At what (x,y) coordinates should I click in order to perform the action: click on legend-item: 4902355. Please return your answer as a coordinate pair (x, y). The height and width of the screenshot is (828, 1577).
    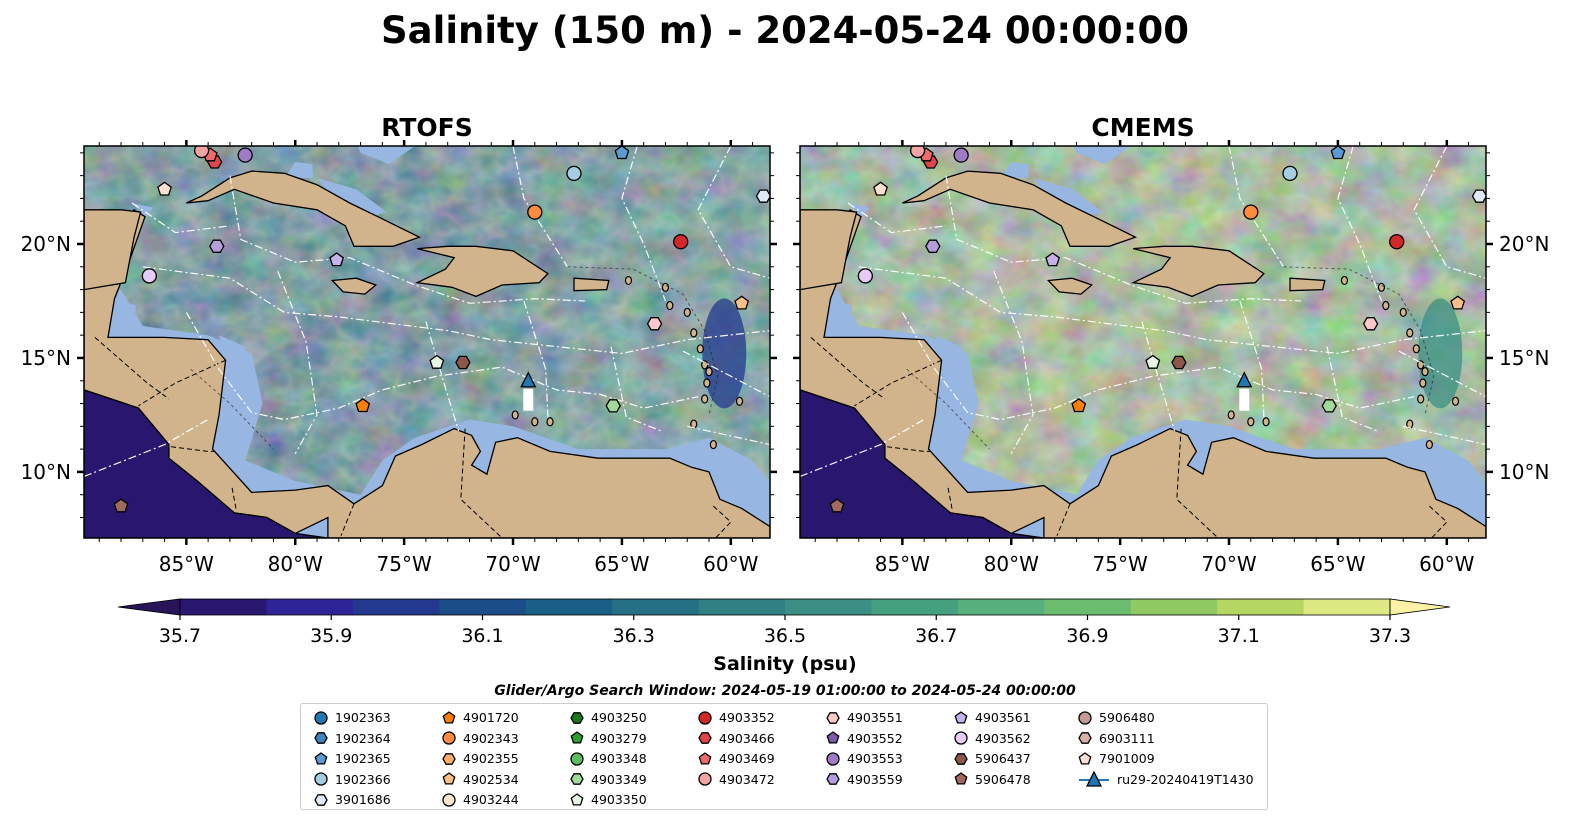
    Looking at the image, I should click on (480, 758).